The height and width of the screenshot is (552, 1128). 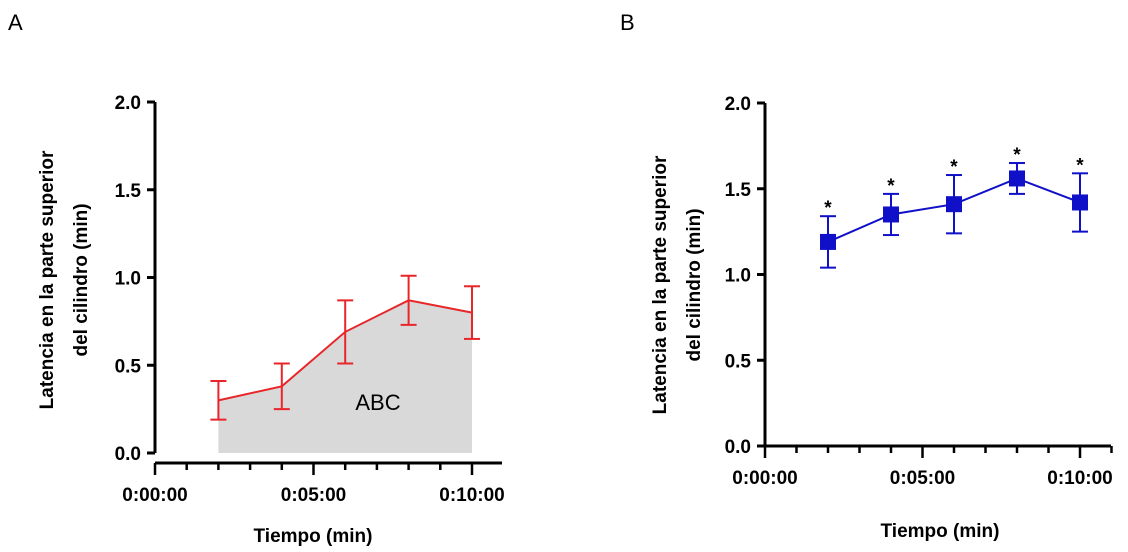 What do you see at coordinates (128, 366) in the screenshot?
I see `a-y-tick-label: 0.5` at bounding box center [128, 366].